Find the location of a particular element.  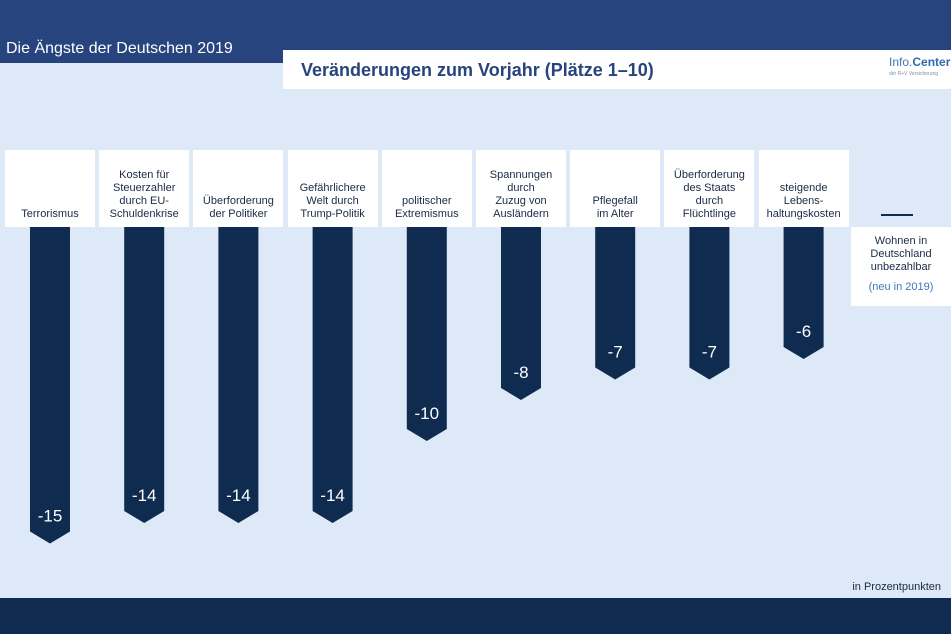

value-label: -15 is located at coordinates (50, 516).